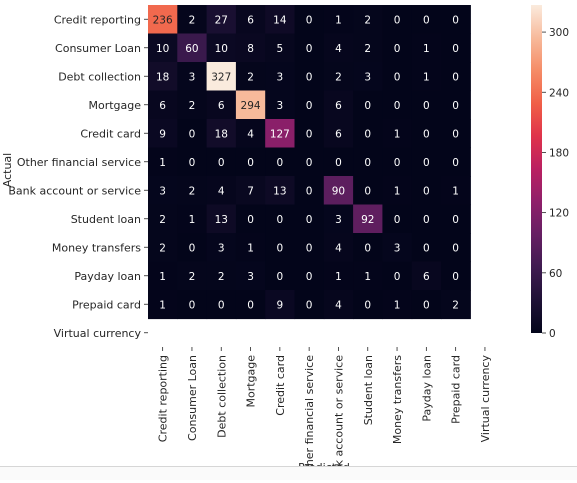 The width and height of the screenshot is (577, 483). What do you see at coordinates (559, 214) in the screenshot?
I see `colorbar-tick-label: 120` at bounding box center [559, 214].